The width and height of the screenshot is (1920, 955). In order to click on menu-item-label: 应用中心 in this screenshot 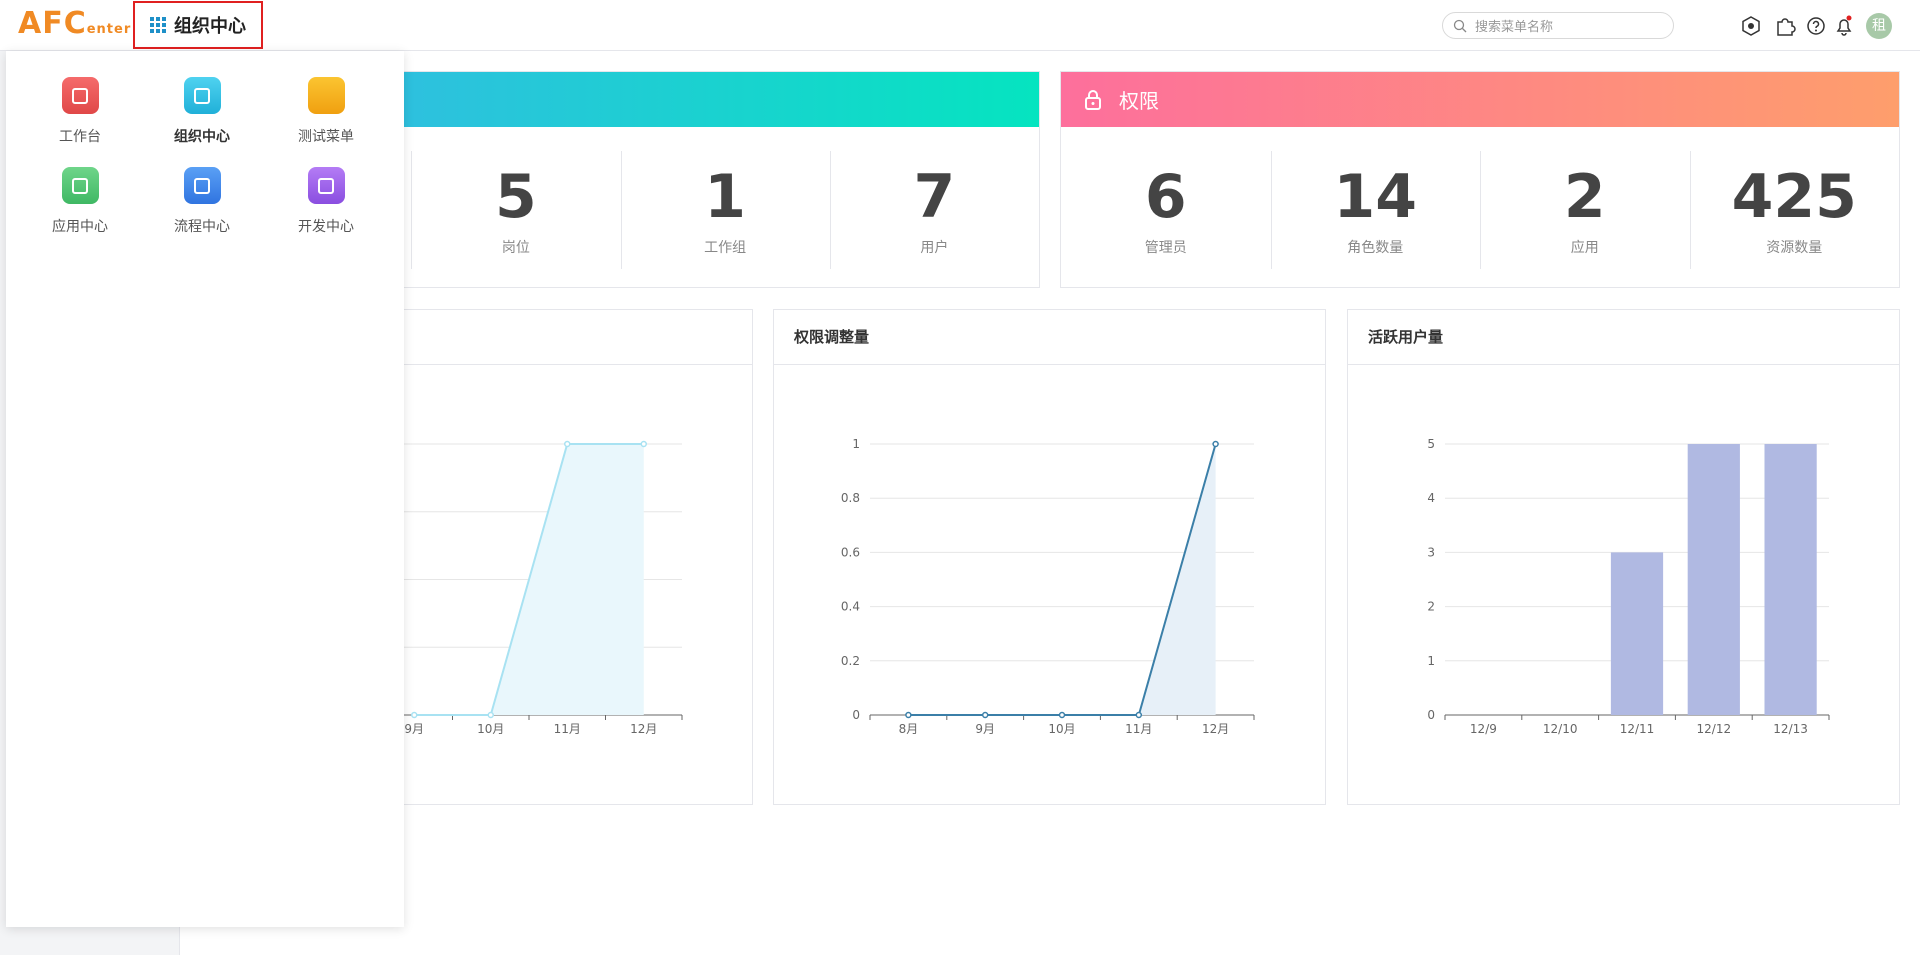, I will do `click(80, 227)`.